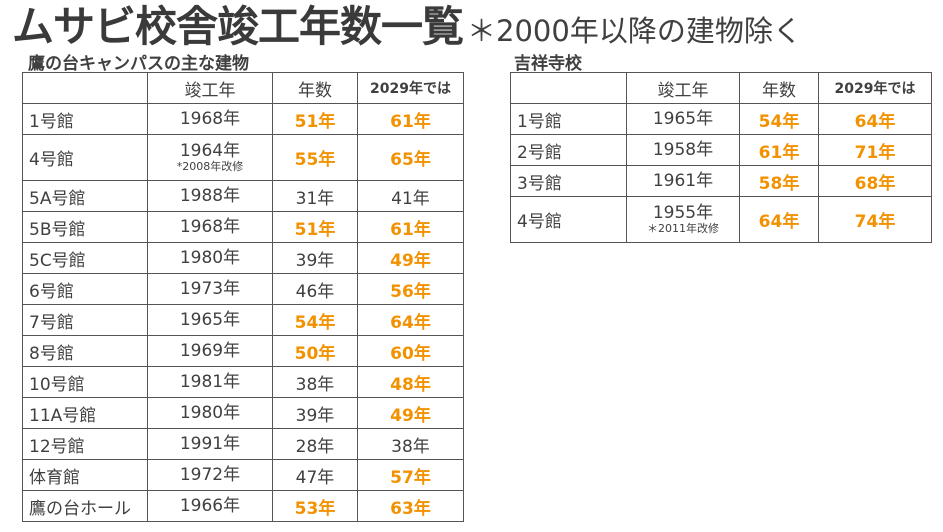  Describe the element at coordinates (85, 506) in the screenshot. I see `building-name: 鷹の台ホール` at that location.